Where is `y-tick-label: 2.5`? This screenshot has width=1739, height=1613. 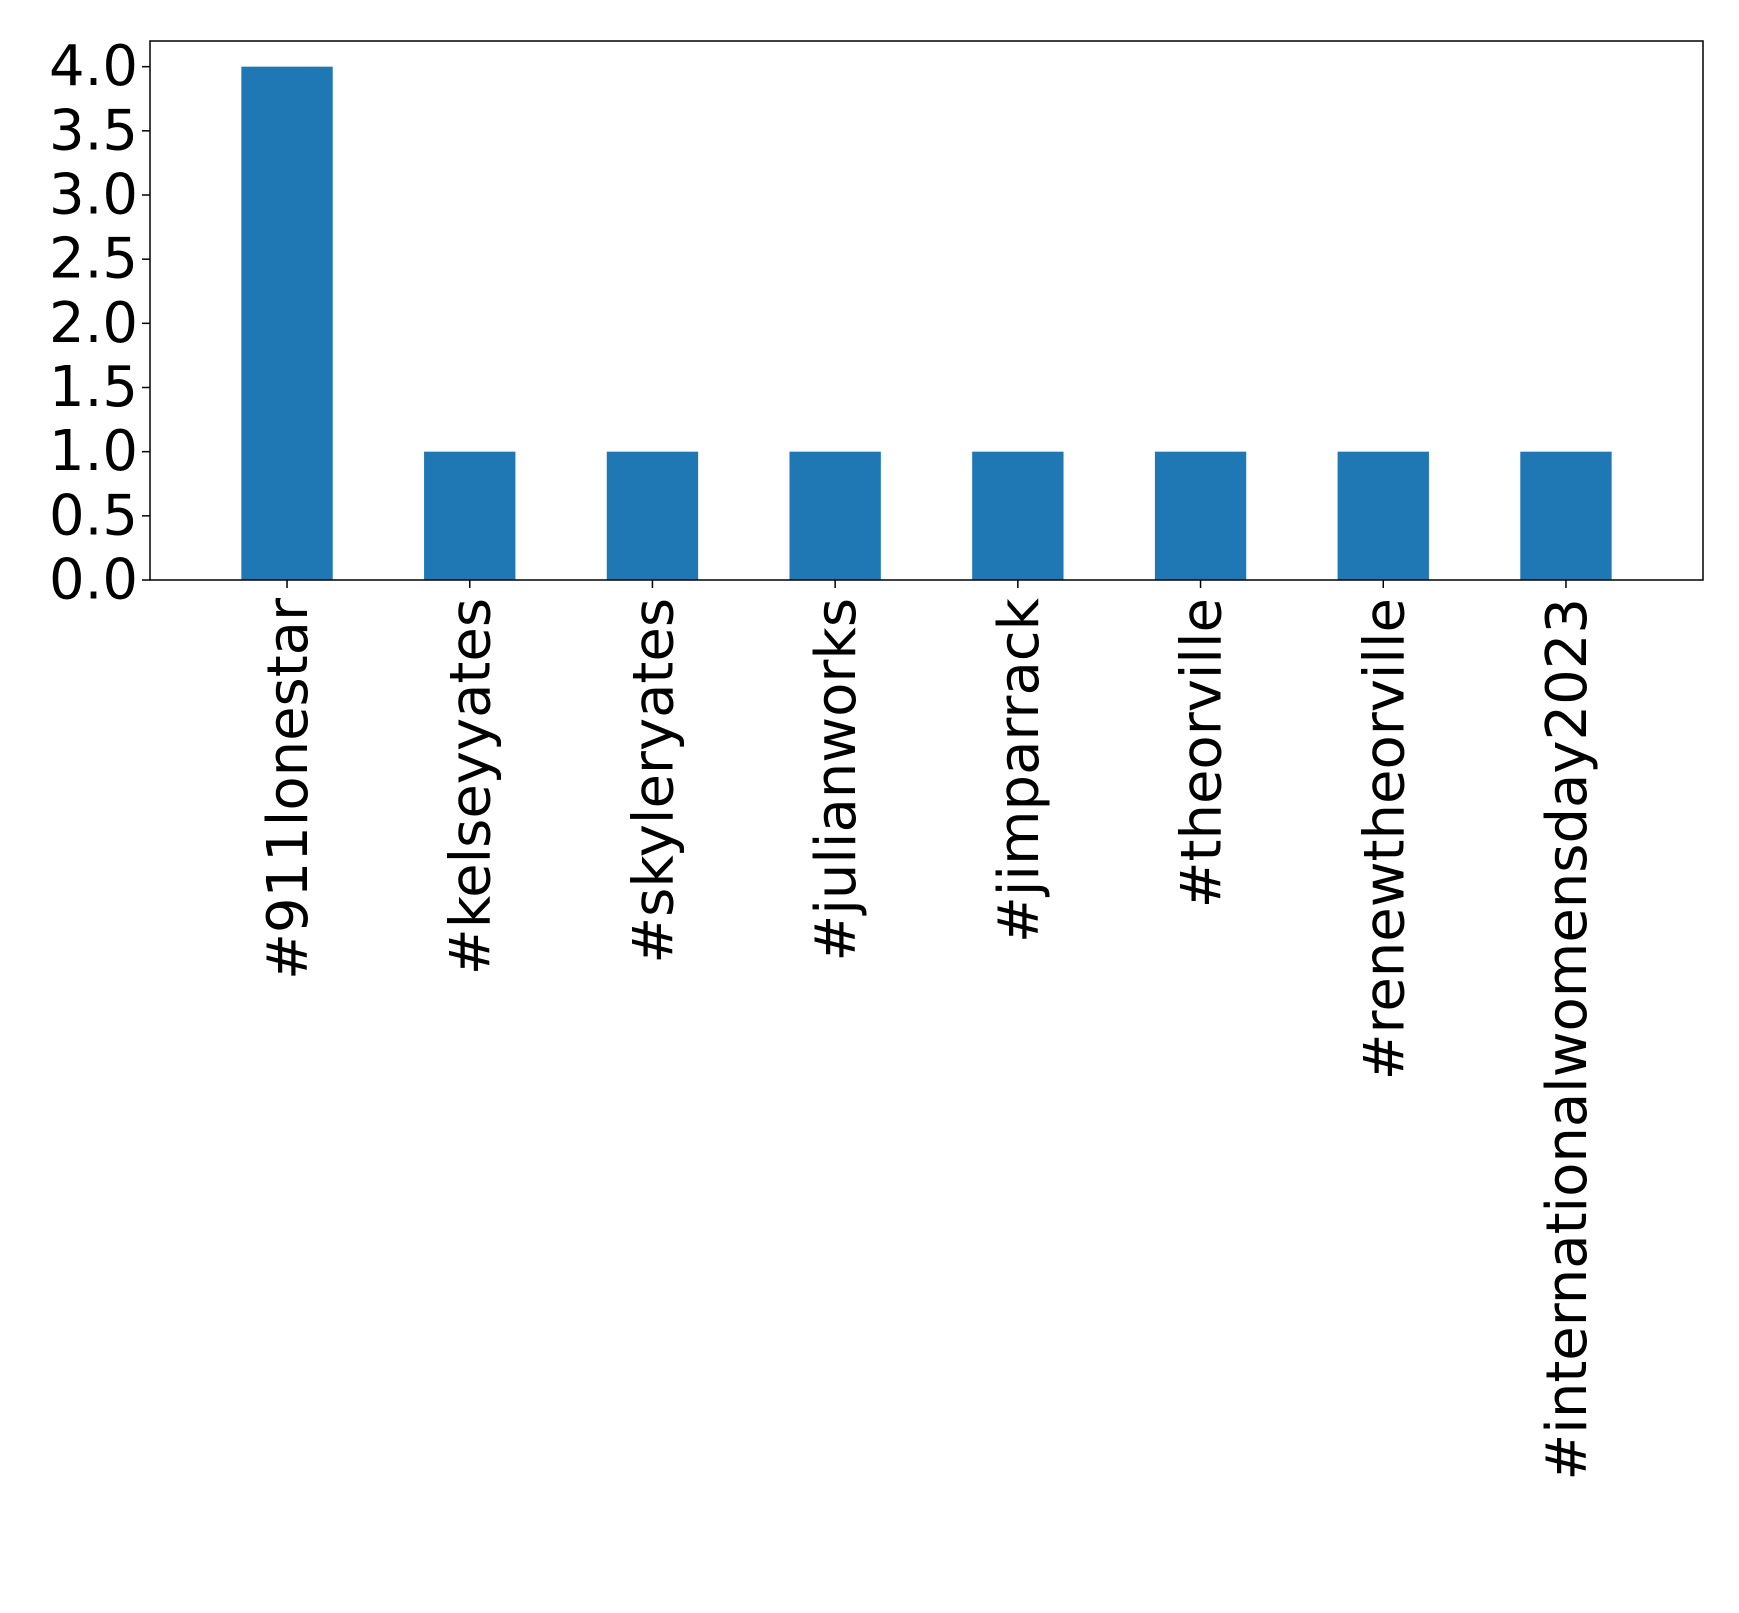
y-tick-label: 2.5 is located at coordinates (93, 259).